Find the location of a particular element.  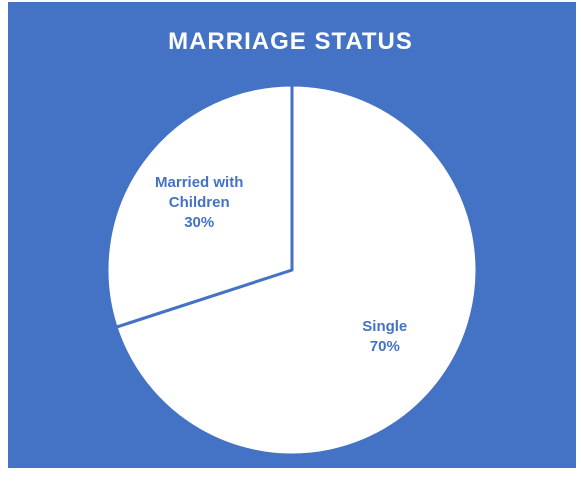

chart-title: MARRIAGE STATUS is located at coordinates (290, 41).